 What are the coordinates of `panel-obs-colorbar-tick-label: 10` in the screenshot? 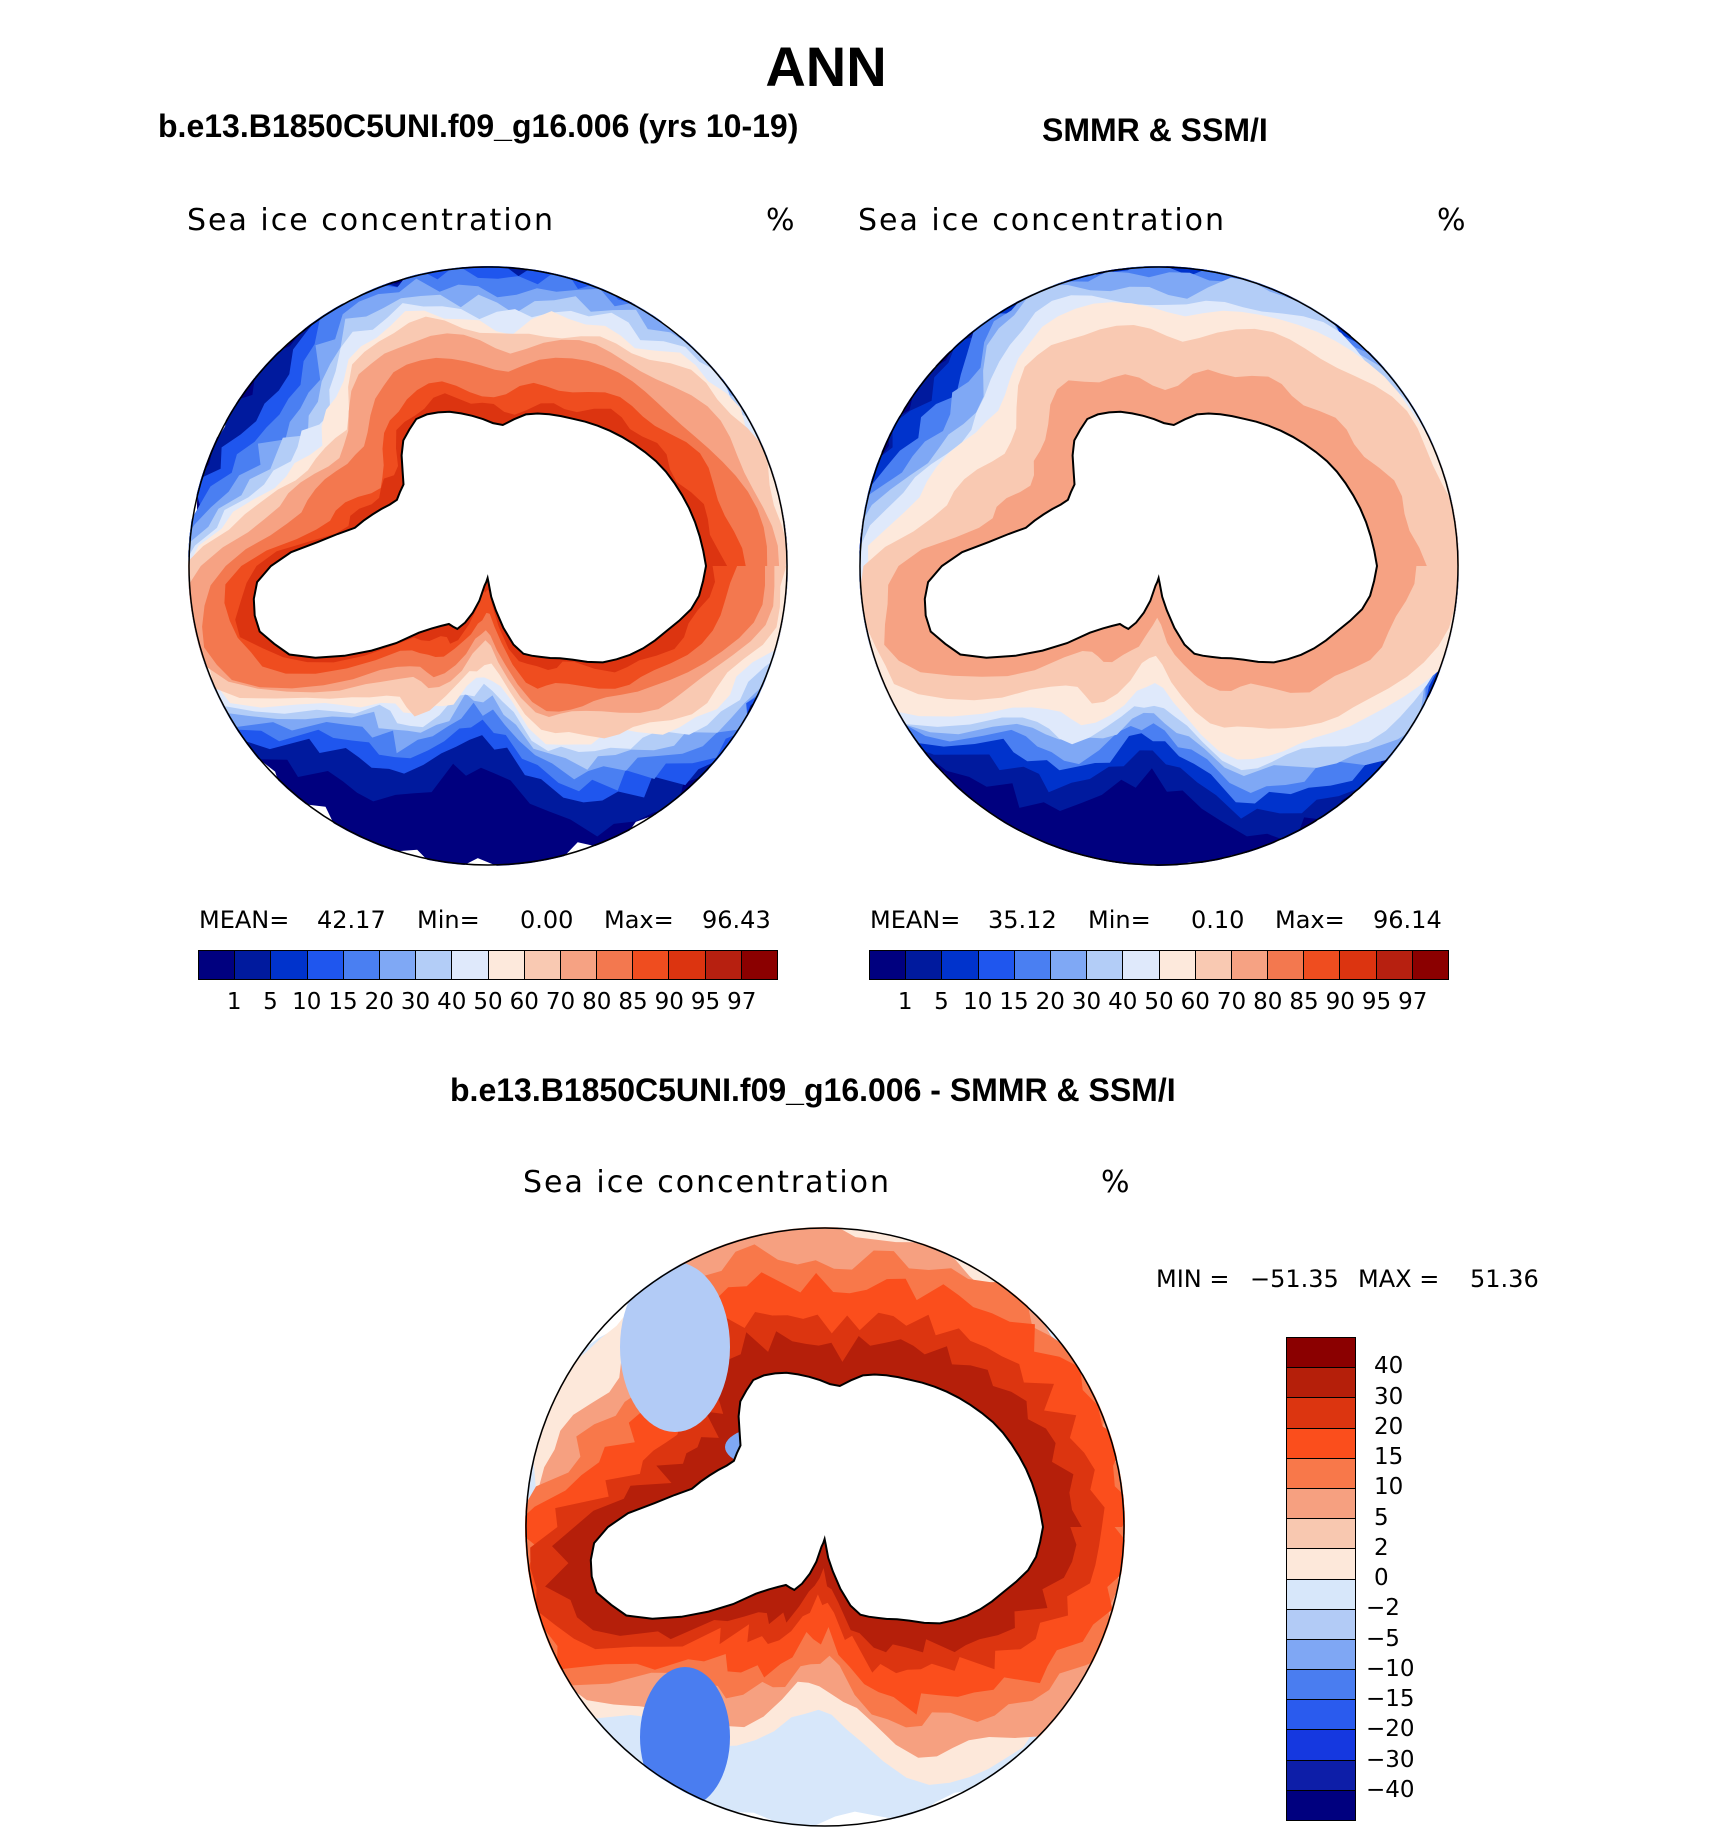 It's located at (978, 1002).